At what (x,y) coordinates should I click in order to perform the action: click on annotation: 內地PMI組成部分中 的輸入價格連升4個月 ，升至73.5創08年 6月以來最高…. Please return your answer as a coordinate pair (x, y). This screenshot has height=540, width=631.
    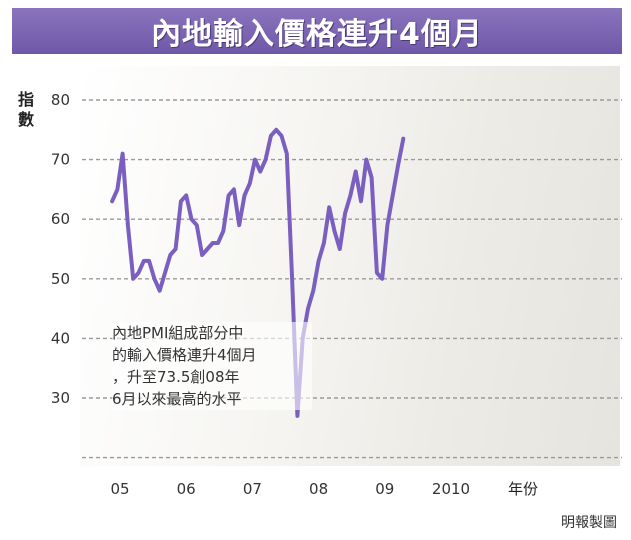
    Looking at the image, I should click on (212, 366).